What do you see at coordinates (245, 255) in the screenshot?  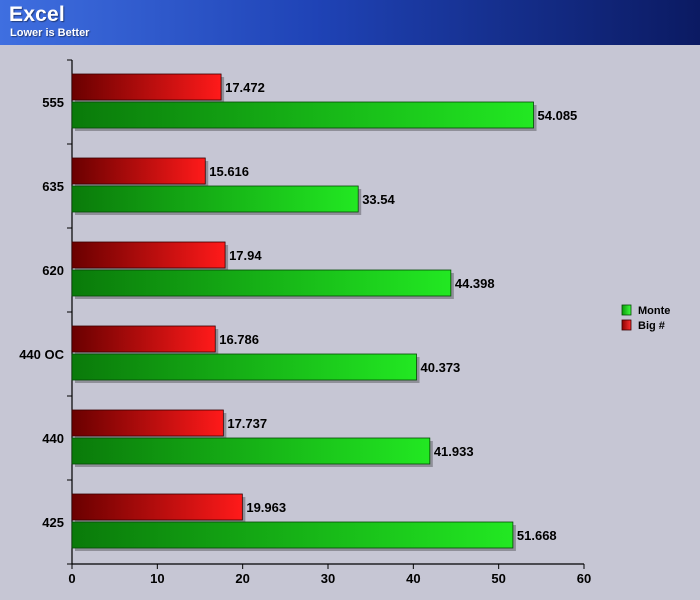 I see `data-label-big: 17.94` at bounding box center [245, 255].